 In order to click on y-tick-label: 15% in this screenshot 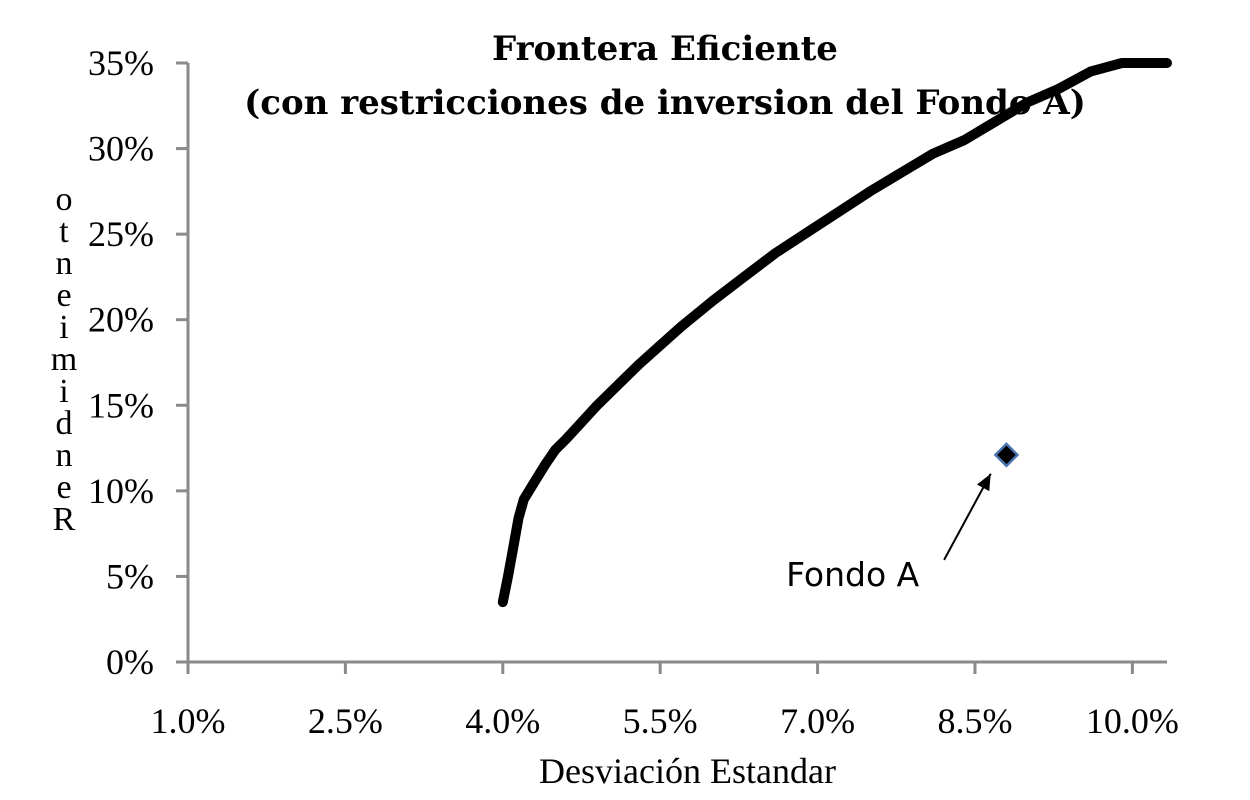, I will do `click(121, 405)`.